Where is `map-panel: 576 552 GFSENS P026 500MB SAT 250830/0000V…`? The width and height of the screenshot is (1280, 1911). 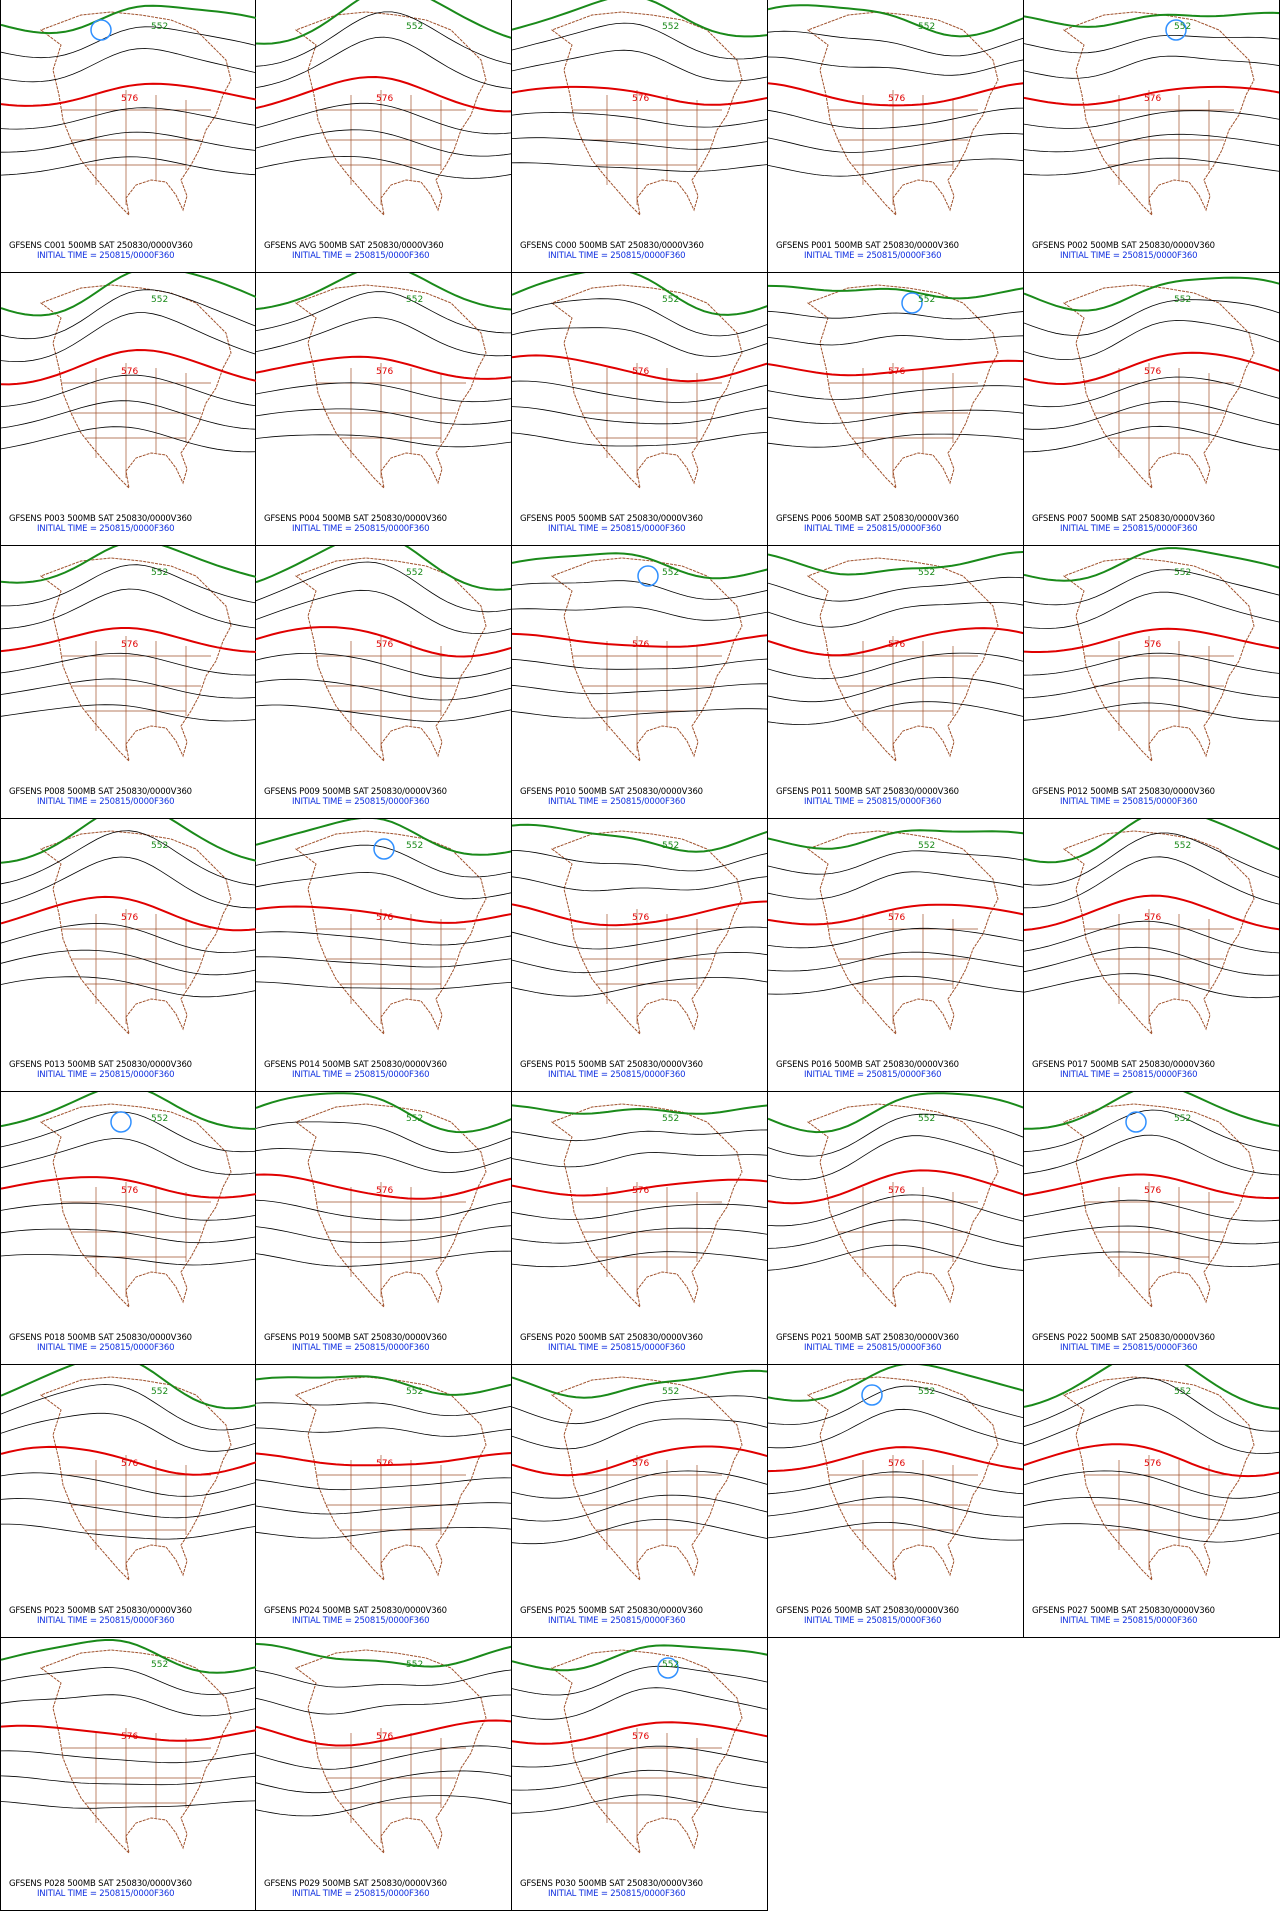 map-panel: 576 552 GFSENS P026 500MB SAT 250830/0000V… is located at coordinates (896, 1501).